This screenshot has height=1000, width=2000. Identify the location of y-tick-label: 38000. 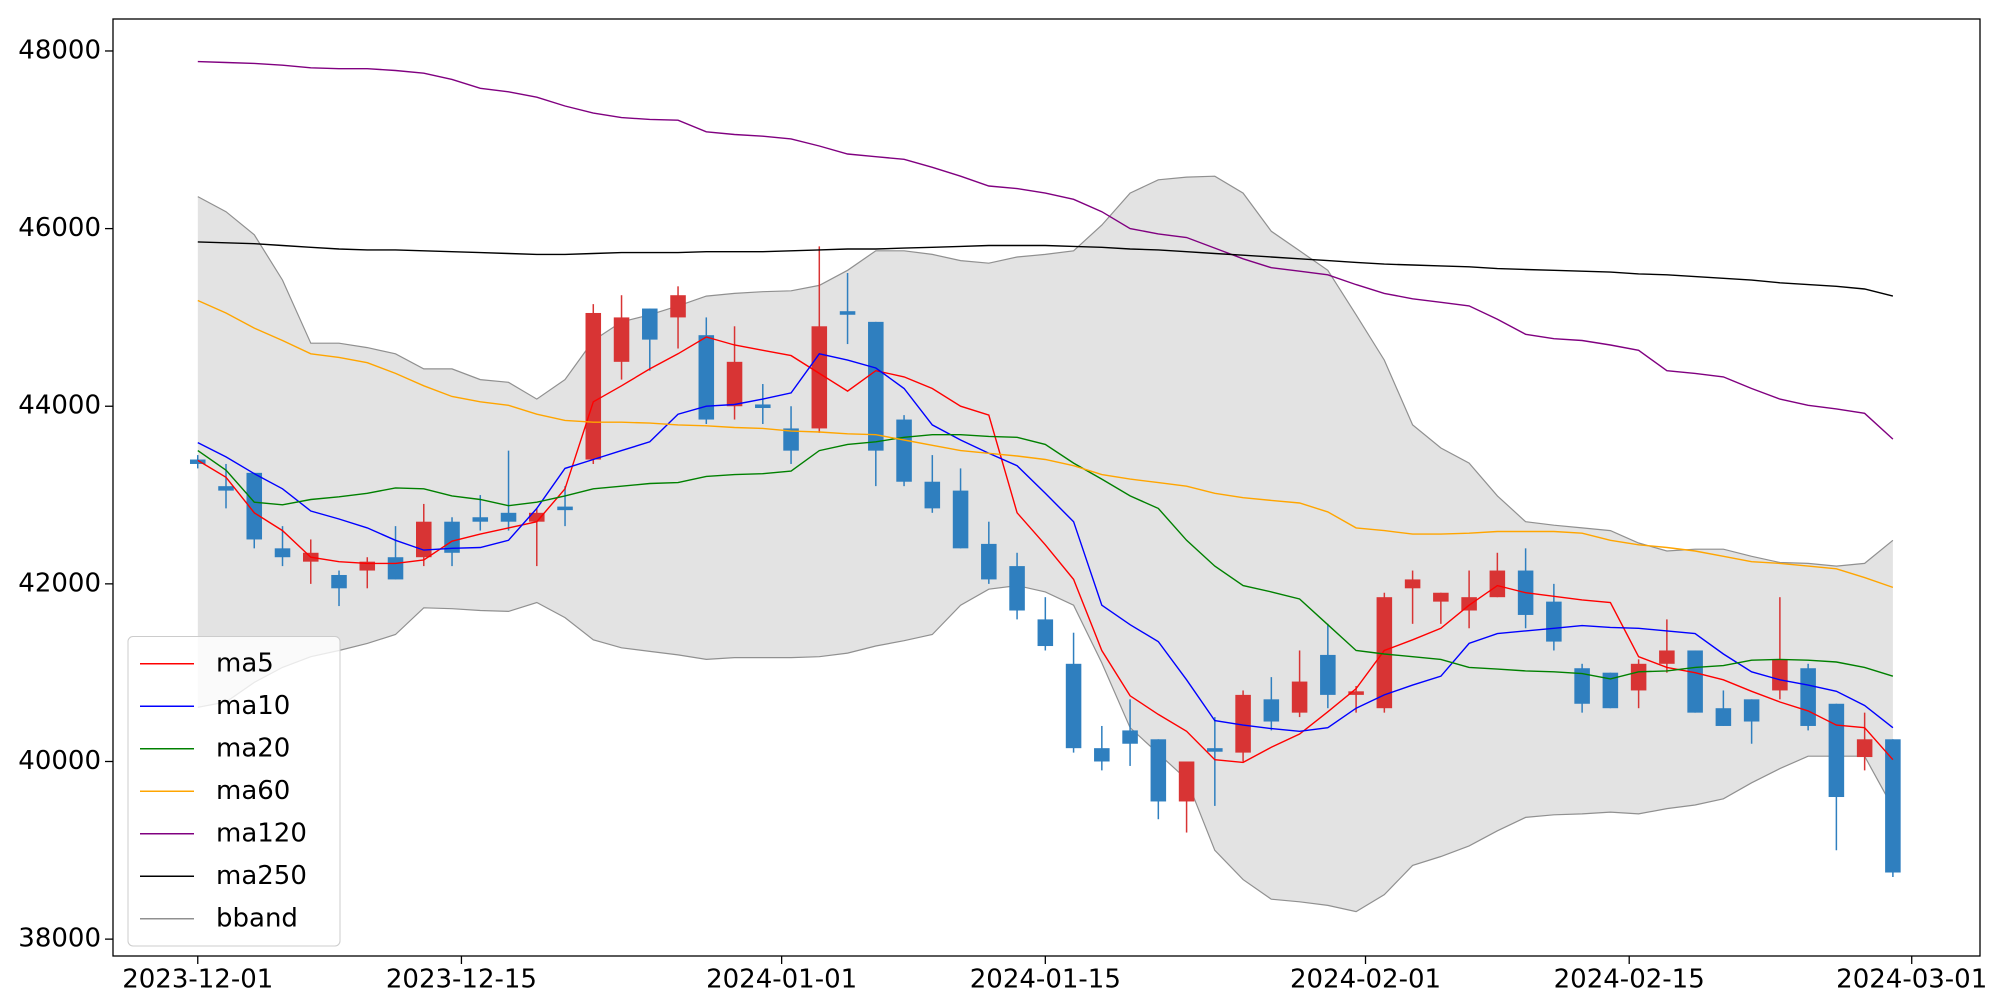
(59, 939).